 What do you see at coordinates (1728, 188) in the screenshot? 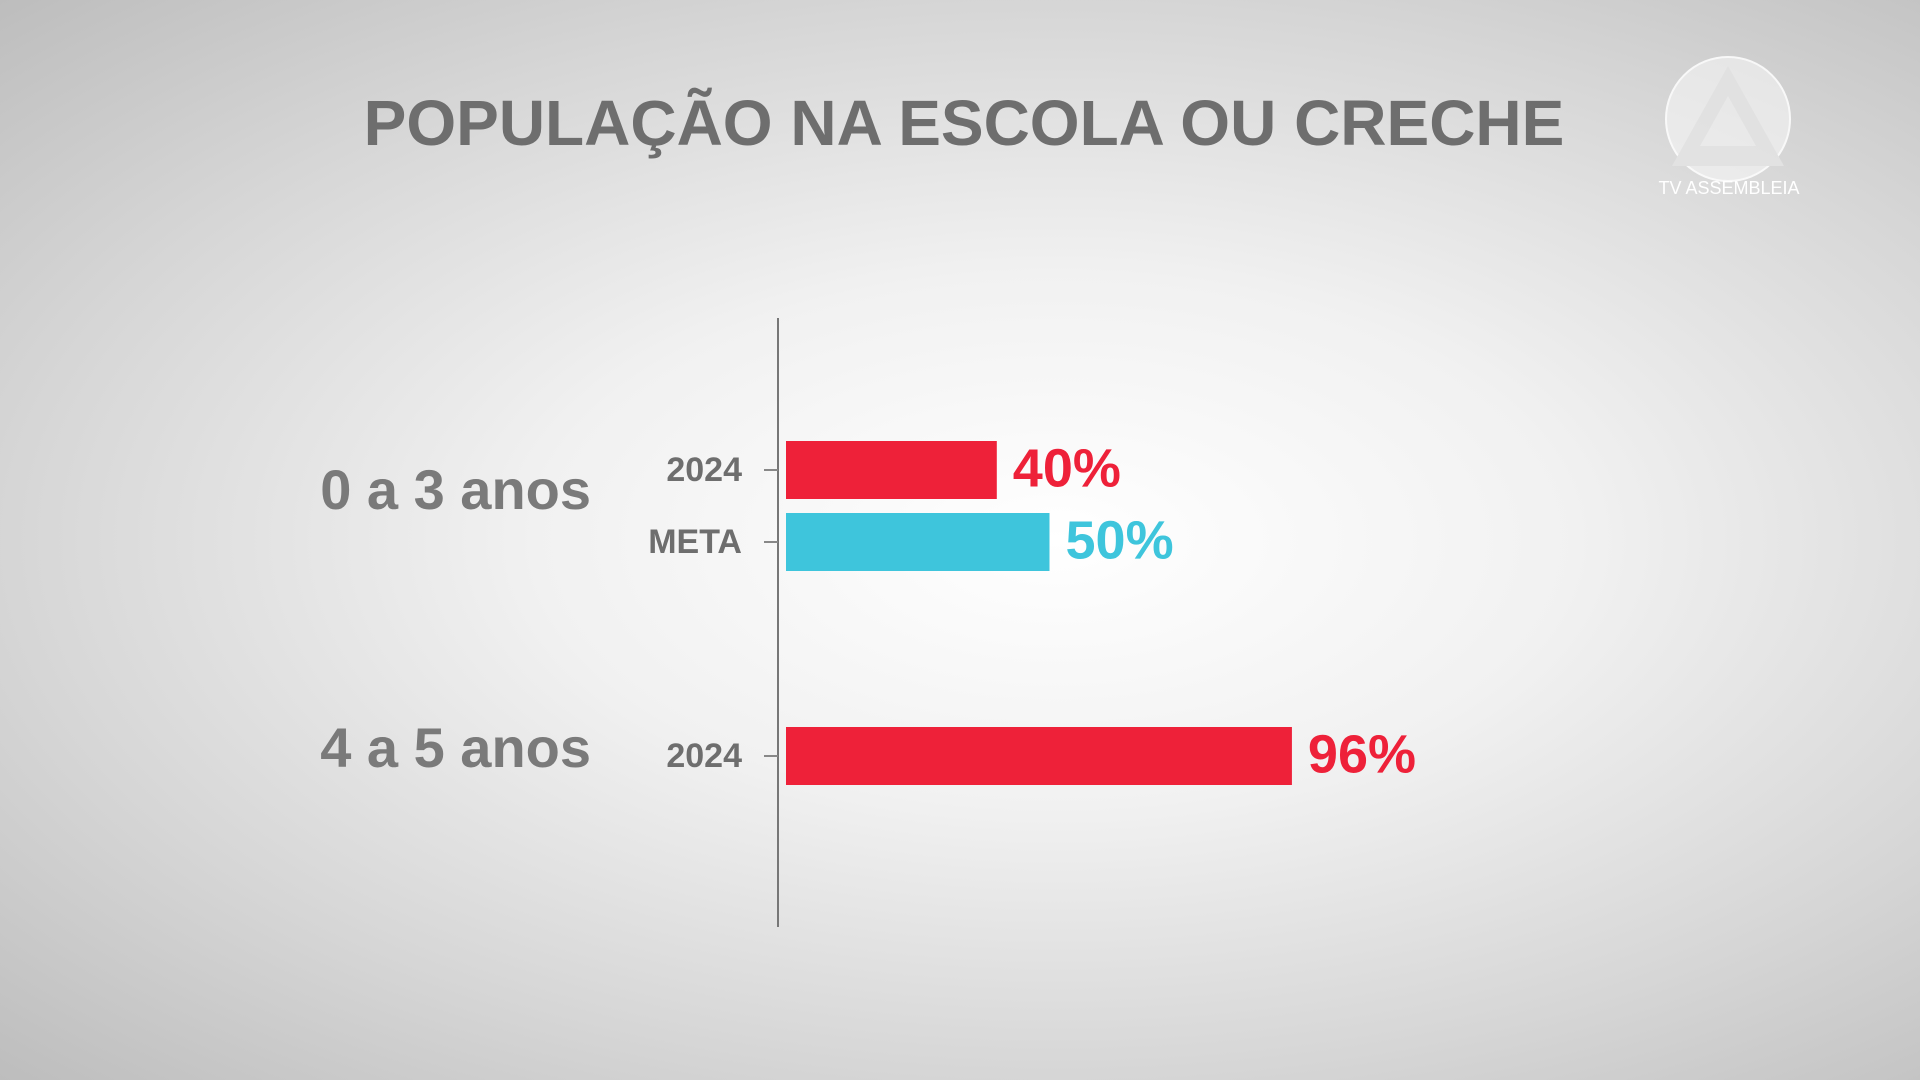
I see `watermark: TV ASSEMBLEIA` at bounding box center [1728, 188].